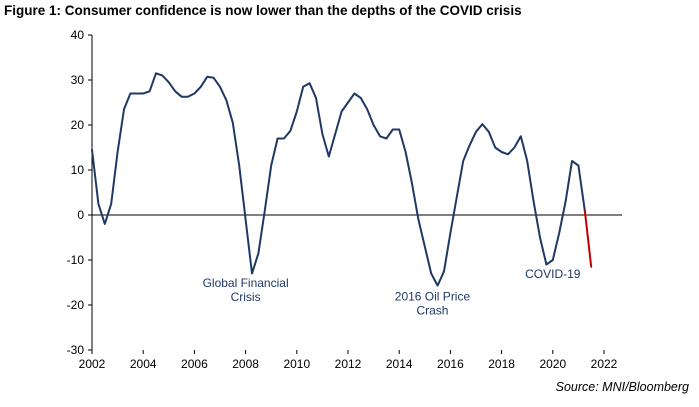  I want to click on annotation-line: COVID-19, so click(553, 274).